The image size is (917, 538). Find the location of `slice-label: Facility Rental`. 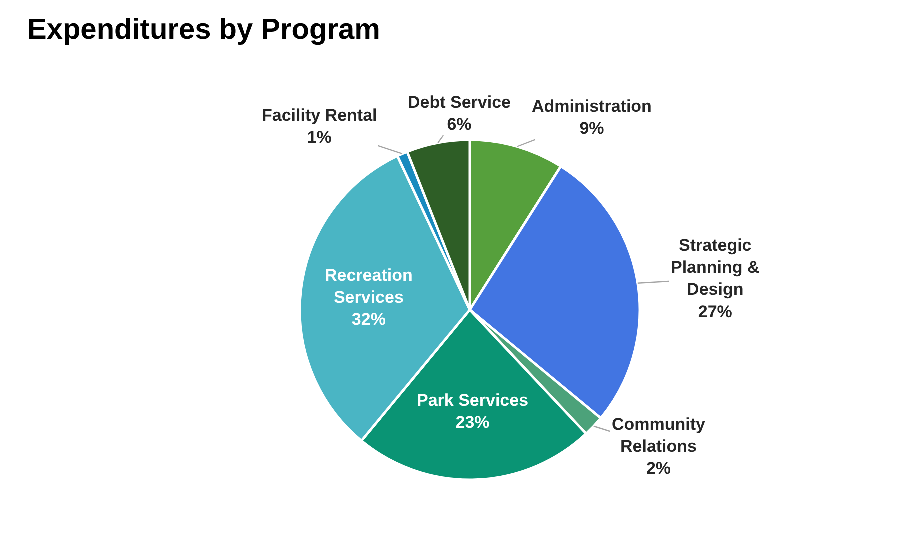

slice-label: Facility Rental is located at coordinates (320, 115).